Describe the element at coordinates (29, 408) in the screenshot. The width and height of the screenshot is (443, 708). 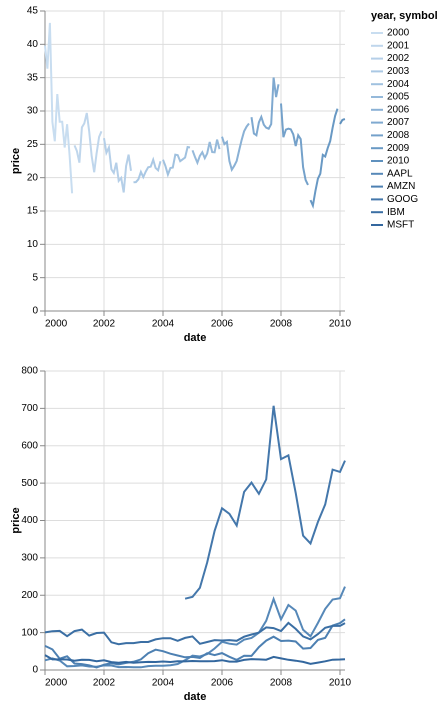
I see `y-tick-label: 700` at that location.